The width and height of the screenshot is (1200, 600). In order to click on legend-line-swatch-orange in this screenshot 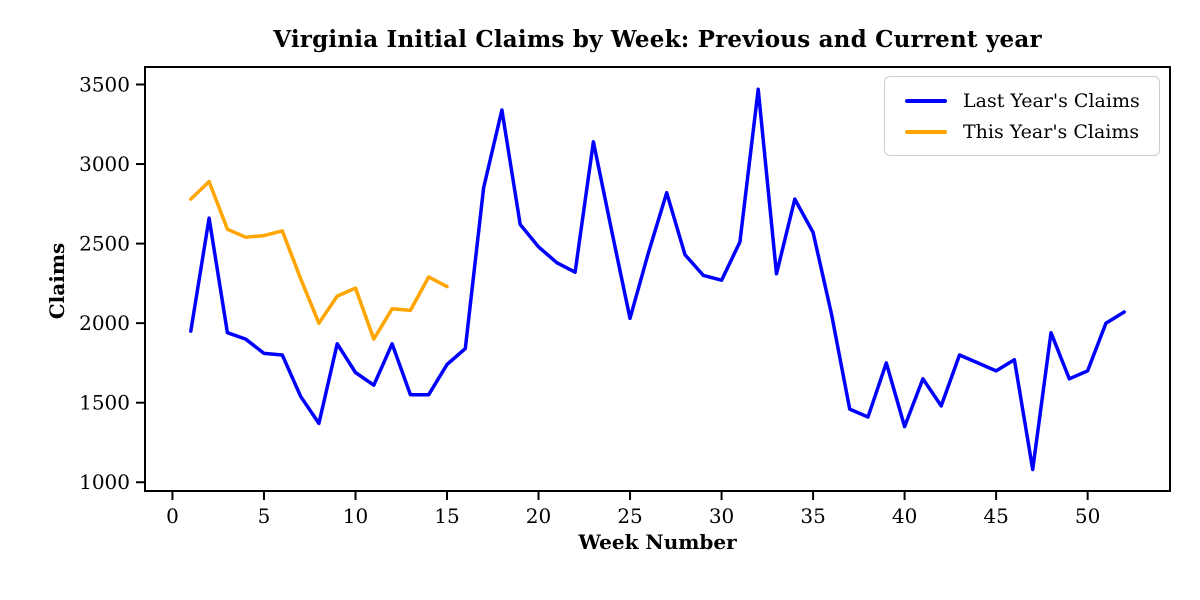, I will do `click(926, 131)`.